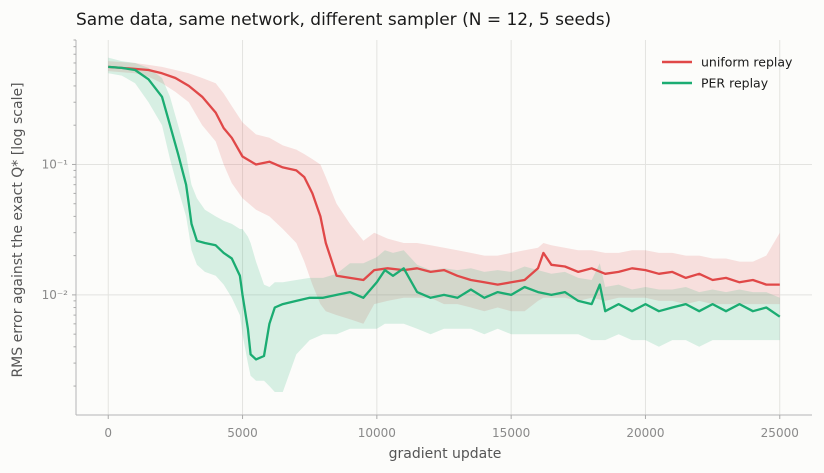  I want to click on y-tick-label: 10⁻¹, so click(55, 164).